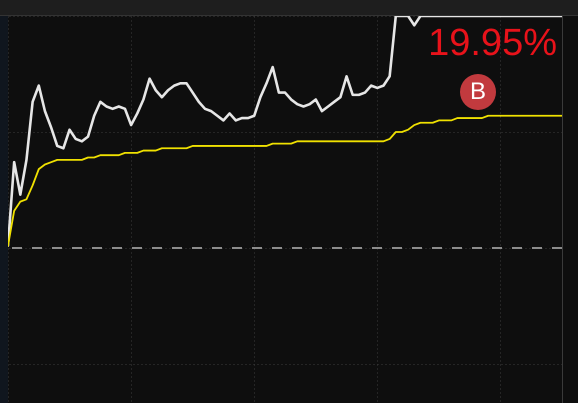 The width and height of the screenshot is (578, 403). Describe the element at coordinates (477, 91) in the screenshot. I see `annotation: B` at that location.